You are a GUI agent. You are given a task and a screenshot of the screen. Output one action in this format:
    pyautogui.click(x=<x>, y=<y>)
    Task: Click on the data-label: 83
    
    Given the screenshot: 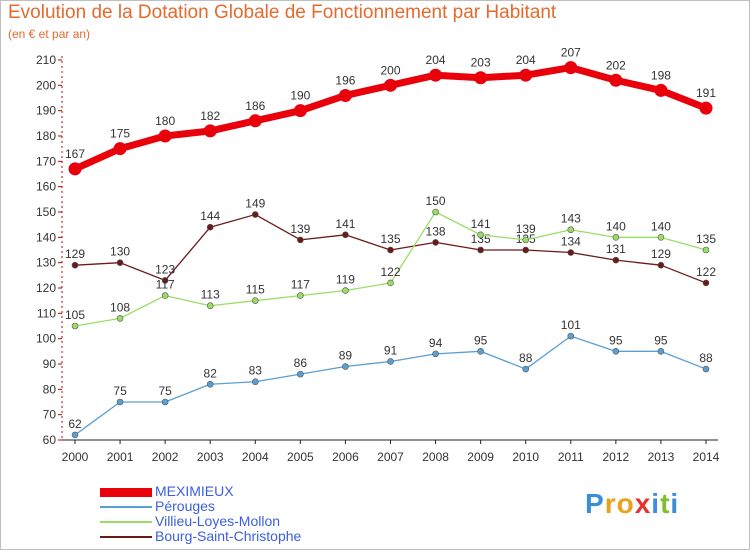 What is the action you would take?
    pyautogui.click(x=256, y=371)
    